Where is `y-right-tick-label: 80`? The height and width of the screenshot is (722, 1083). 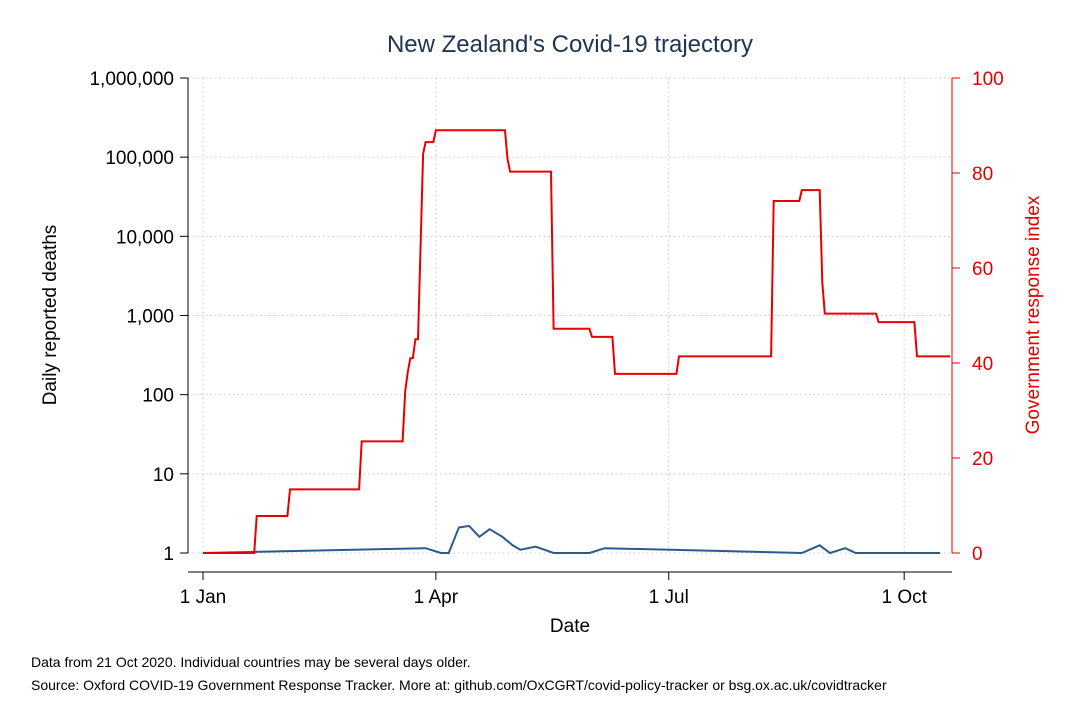 y-right-tick-label: 80 is located at coordinates (982, 174).